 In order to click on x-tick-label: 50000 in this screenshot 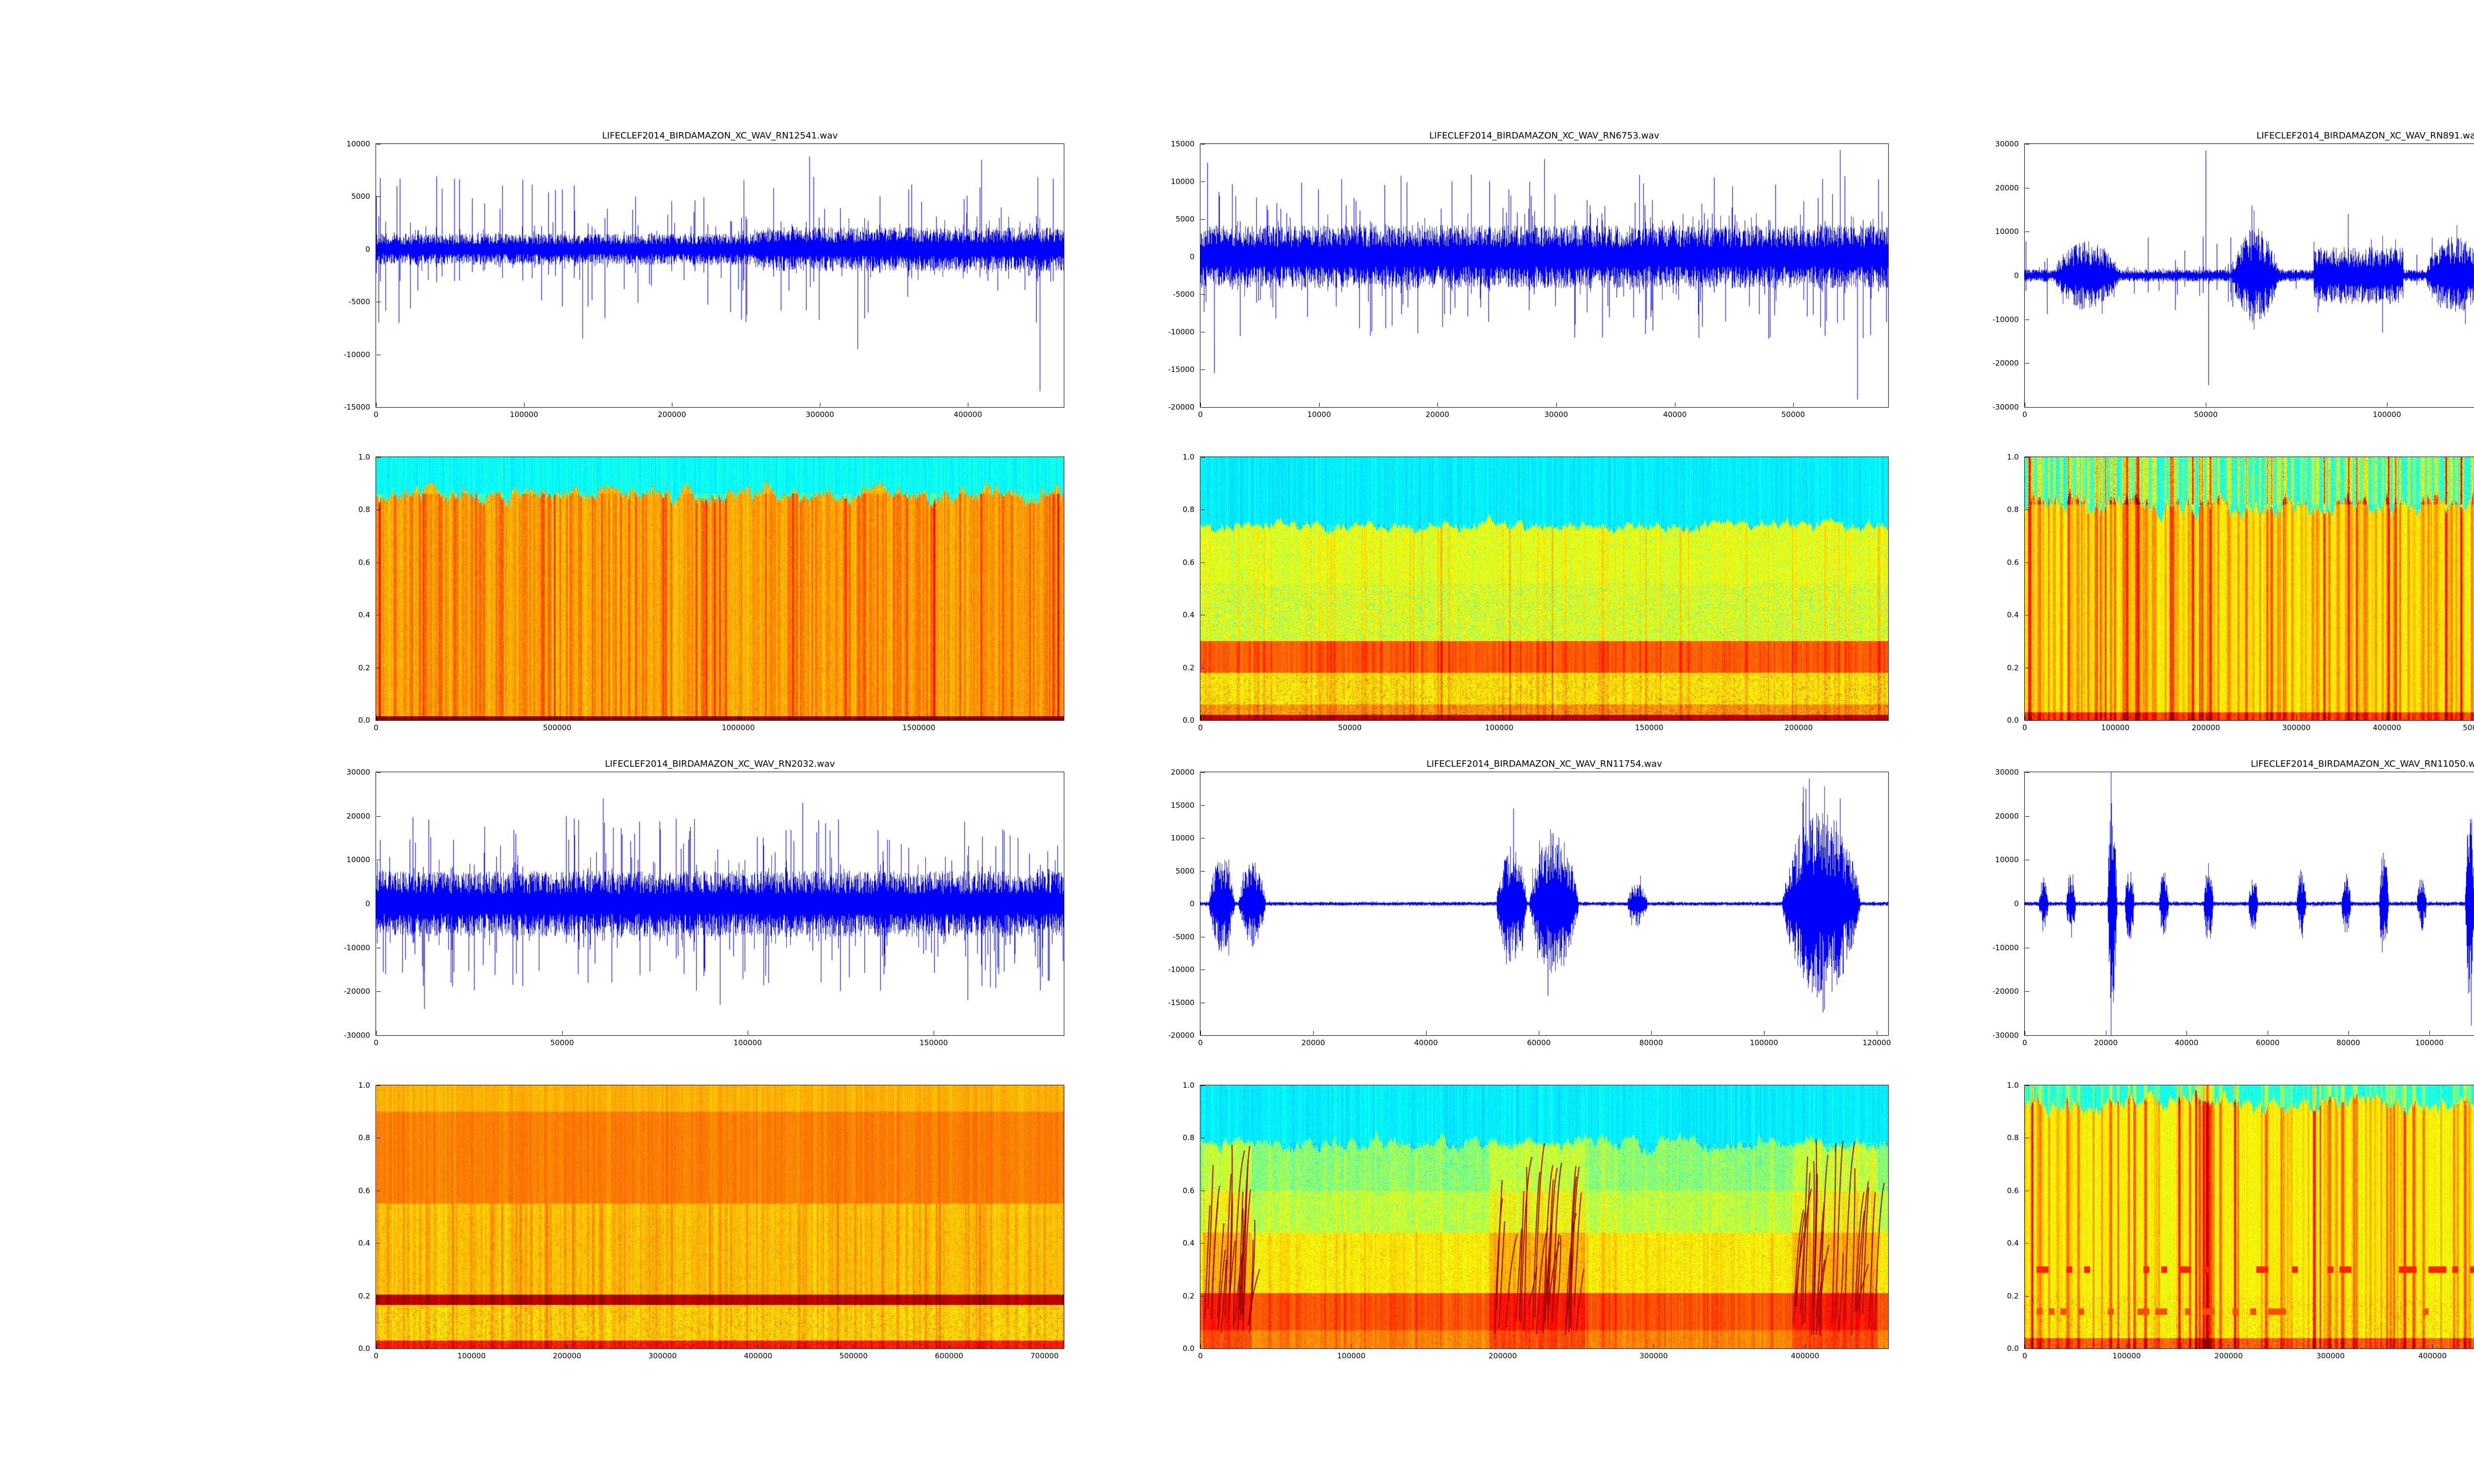, I will do `click(2206, 414)`.